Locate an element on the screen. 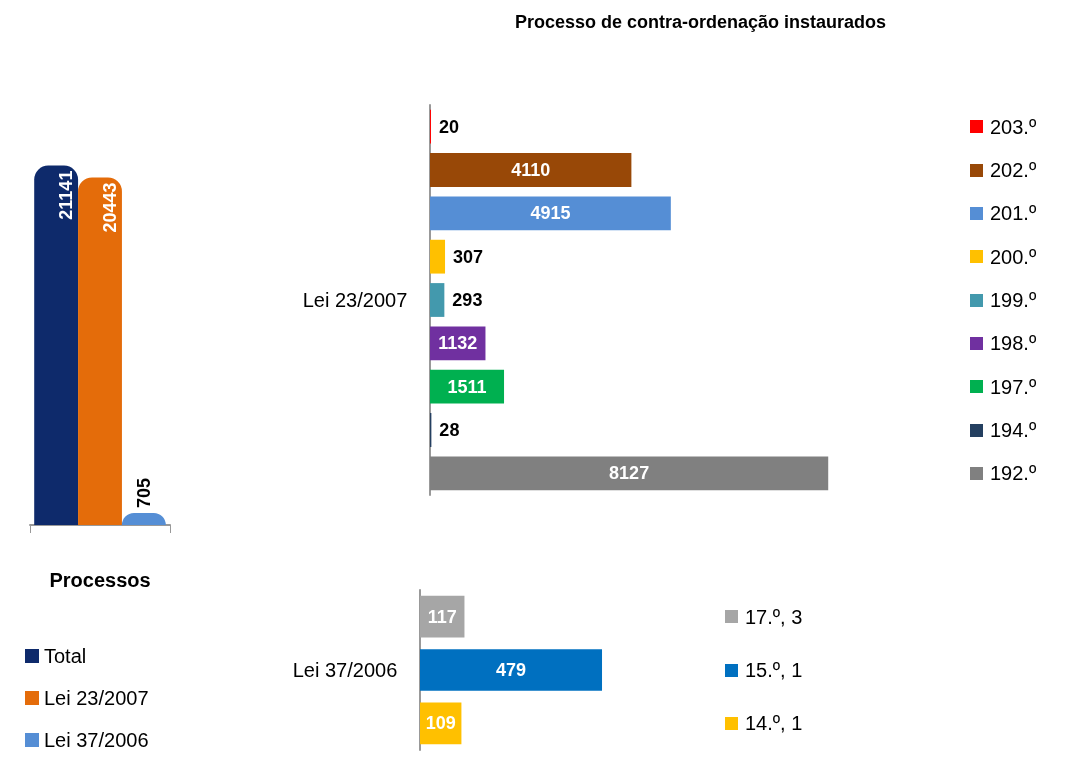 Image resolution: width=1070 pixels, height=765 pixels. data-label: 117 is located at coordinates (442, 616).